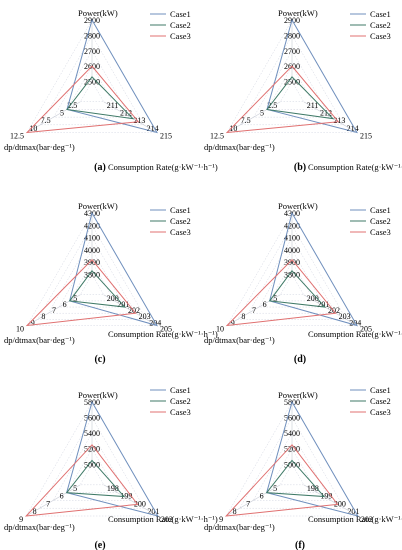 The image size is (402, 550). Describe the element at coordinates (92, 433) in the screenshot. I see `tick-label: 5400` at that location.